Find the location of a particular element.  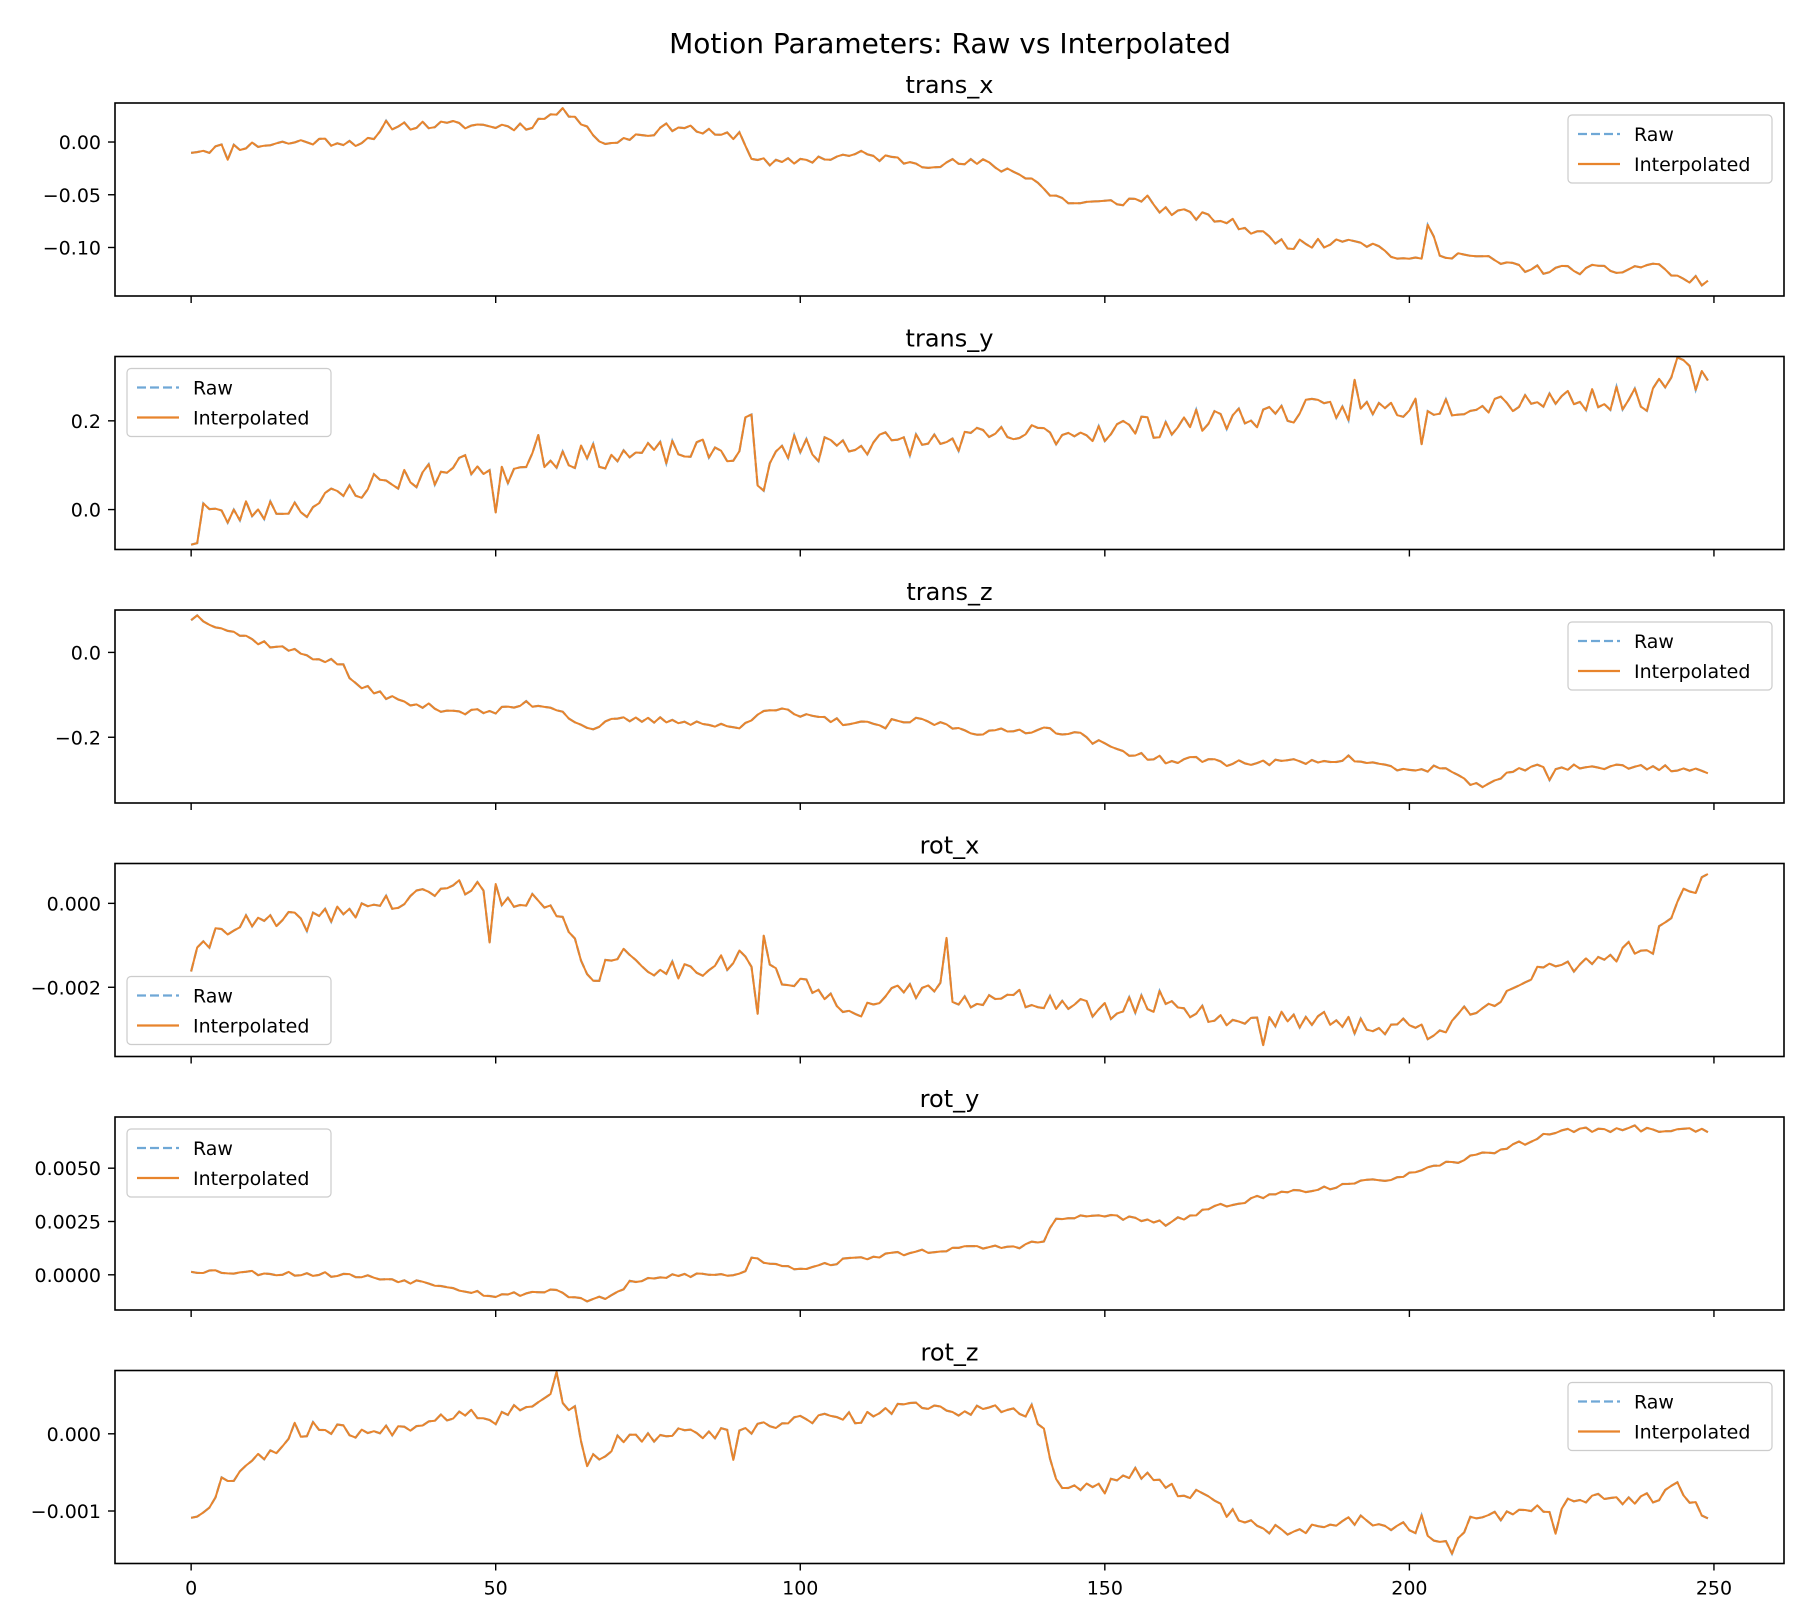

y-tick-label: −0.10 is located at coordinates (72, 248).